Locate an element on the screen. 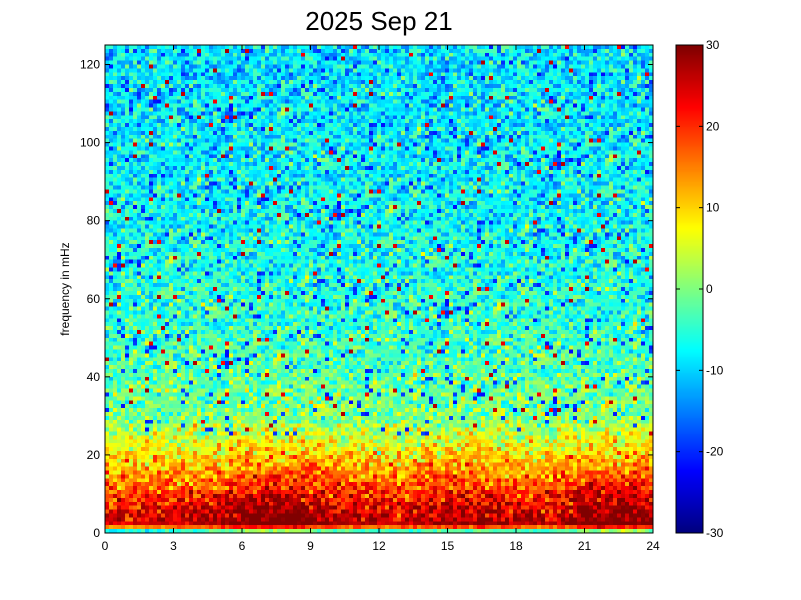 The image size is (801, 600). colorbar-gradient is located at coordinates (689, 289).